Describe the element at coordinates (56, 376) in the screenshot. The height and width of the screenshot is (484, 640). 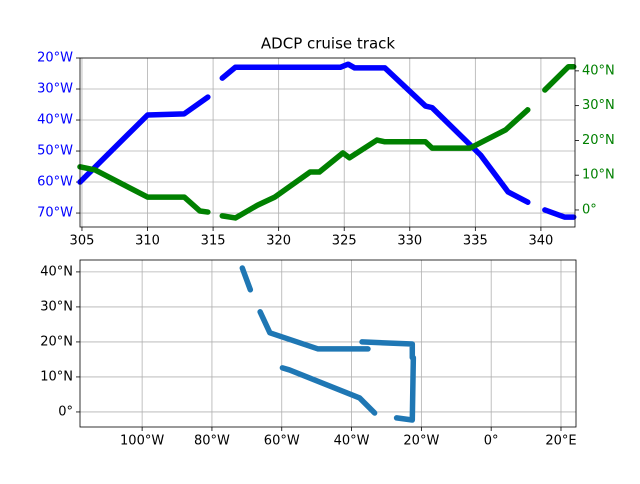
I see `y-tick-label: 10°N` at that location.